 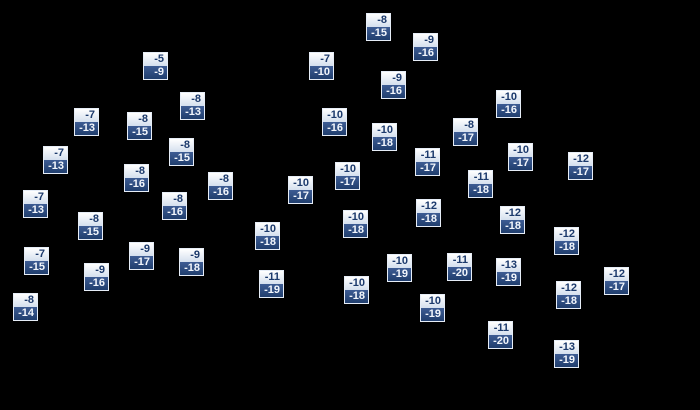 What do you see at coordinates (155, 59) in the screenshot?
I see `high-temp-label: -5` at bounding box center [155, 59].